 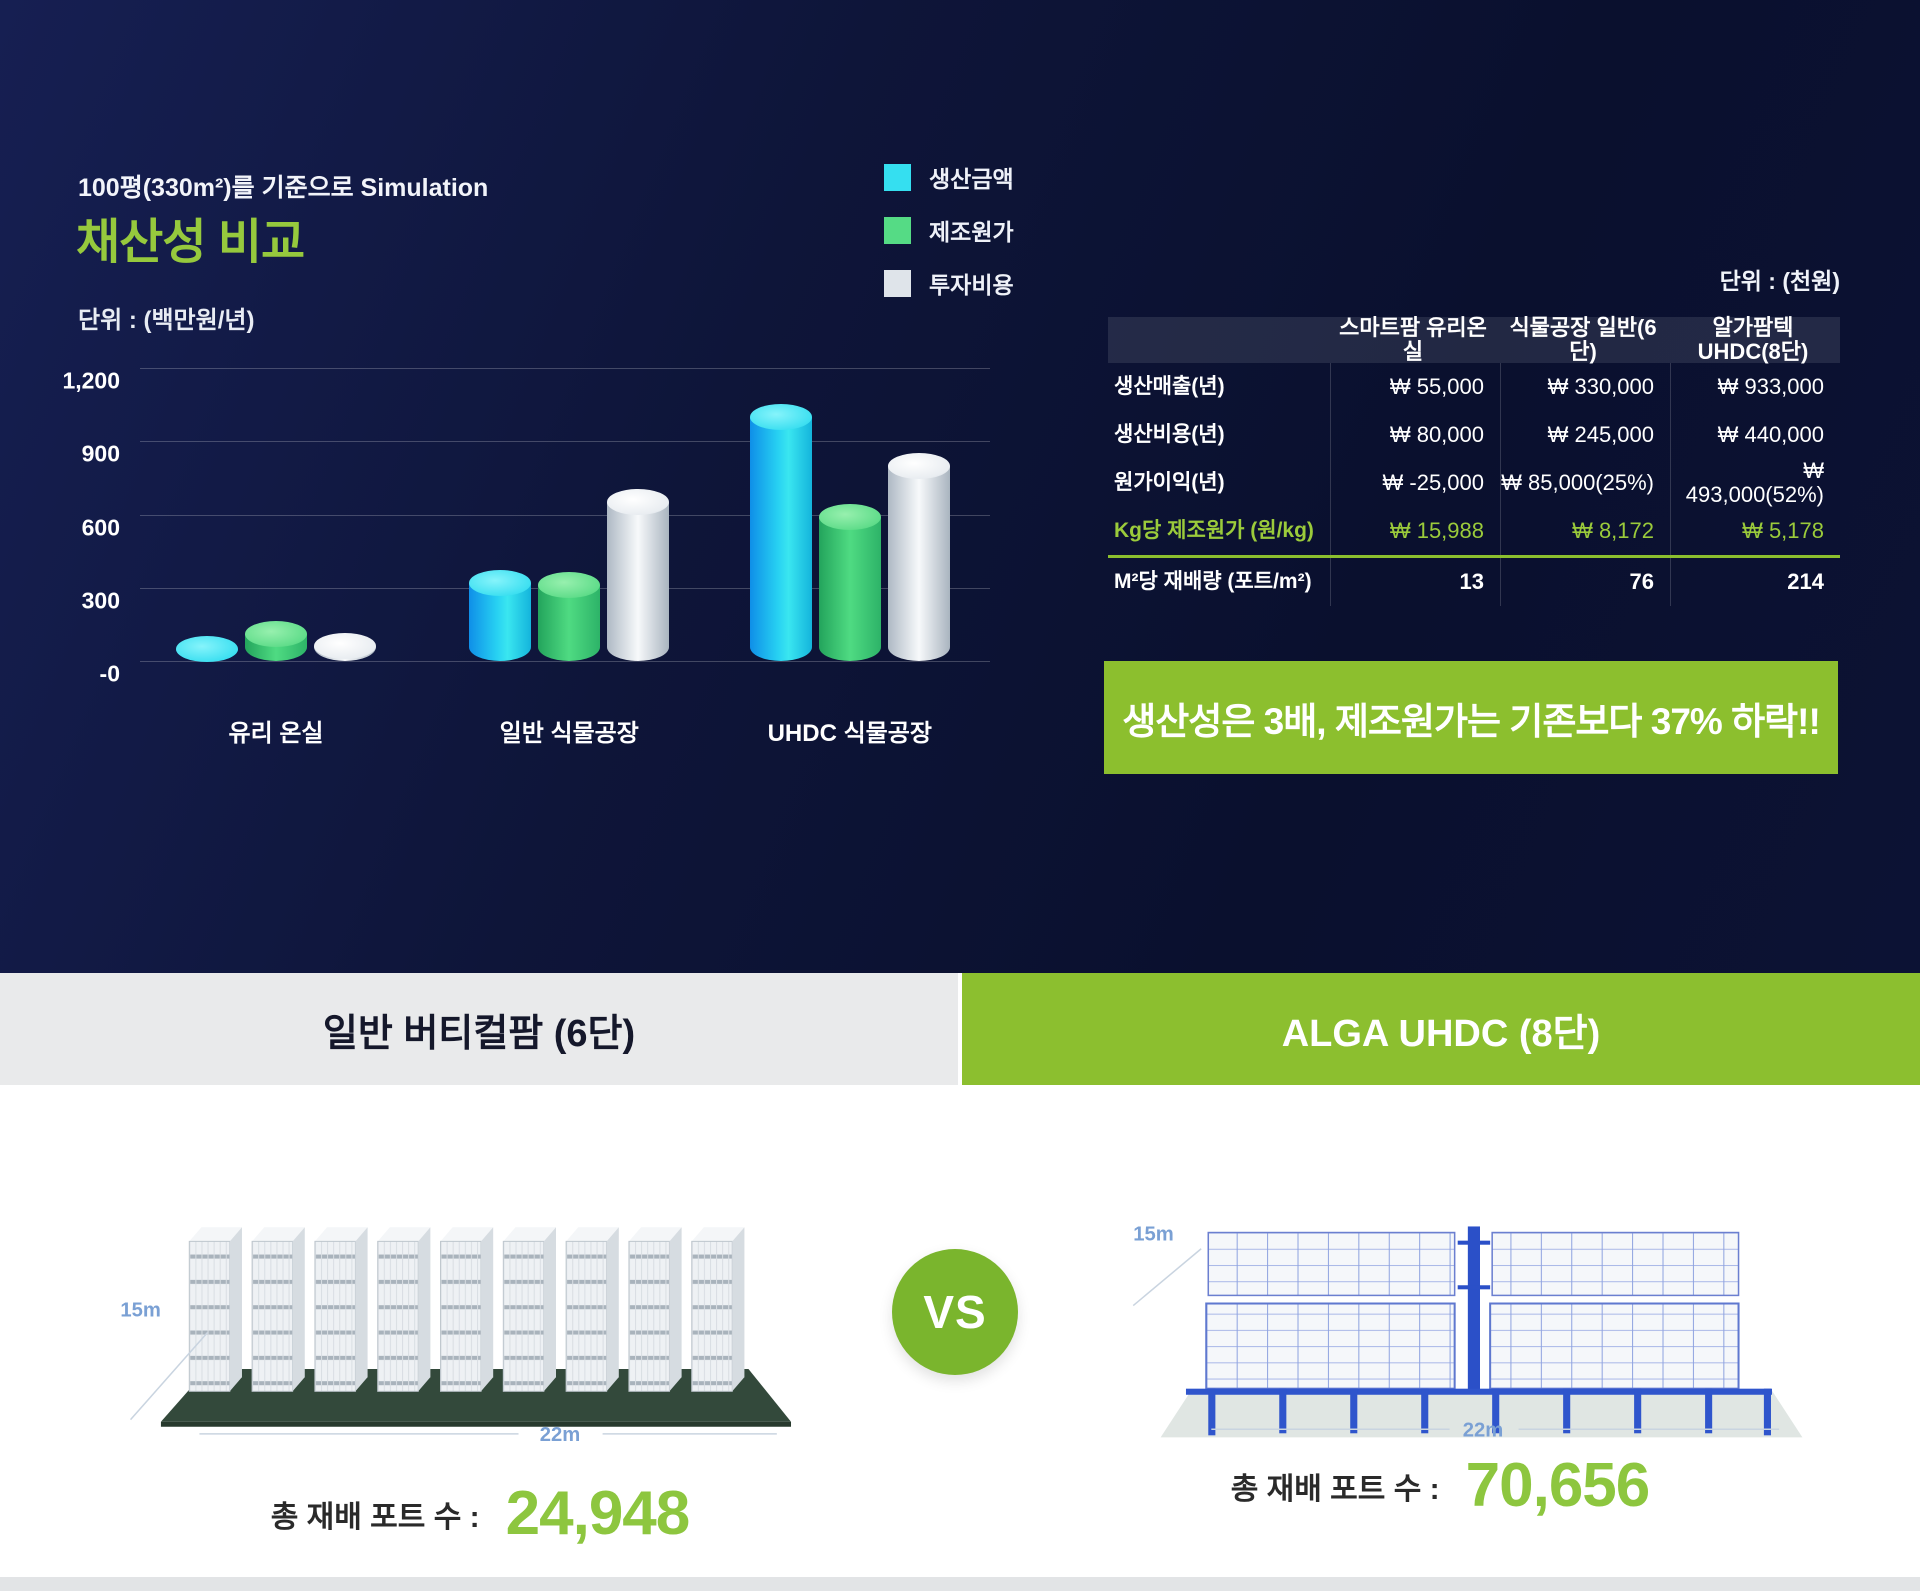 I want to click on left-total-row: 총 재배 포트 수 : 24,948, so click(x=480, y=1513).